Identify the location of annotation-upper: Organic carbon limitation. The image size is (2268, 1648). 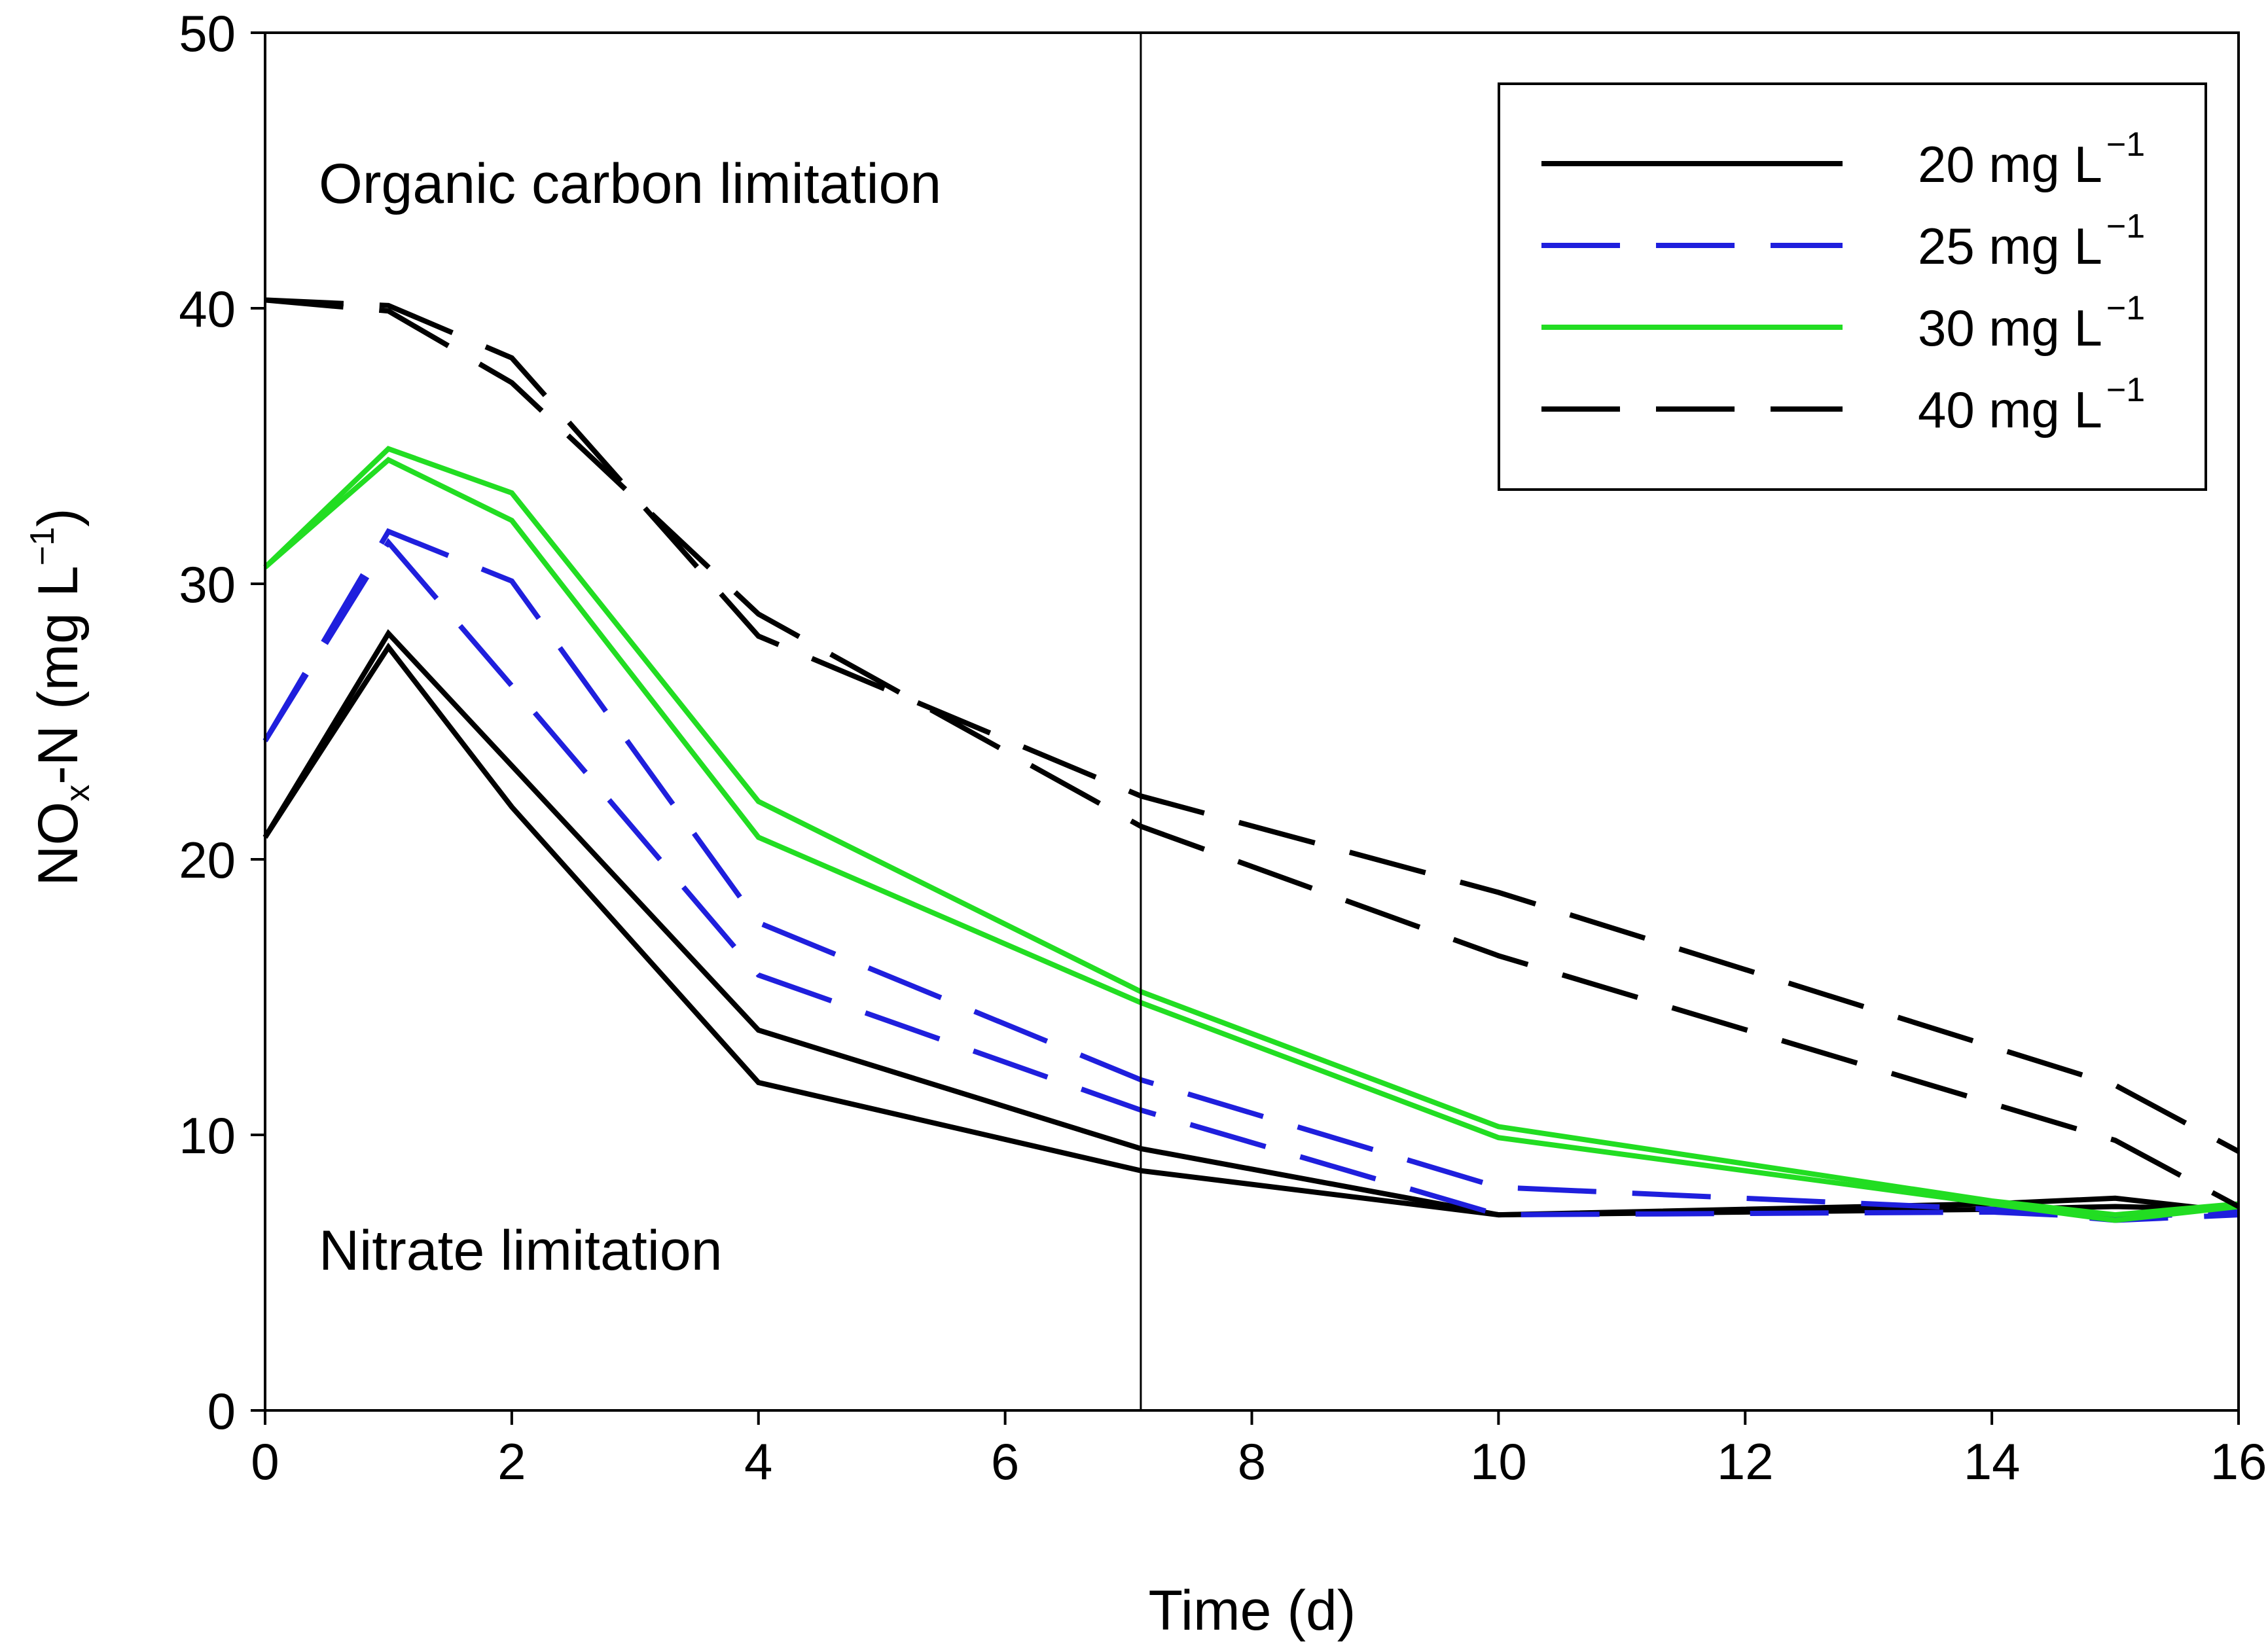
(630, 183).